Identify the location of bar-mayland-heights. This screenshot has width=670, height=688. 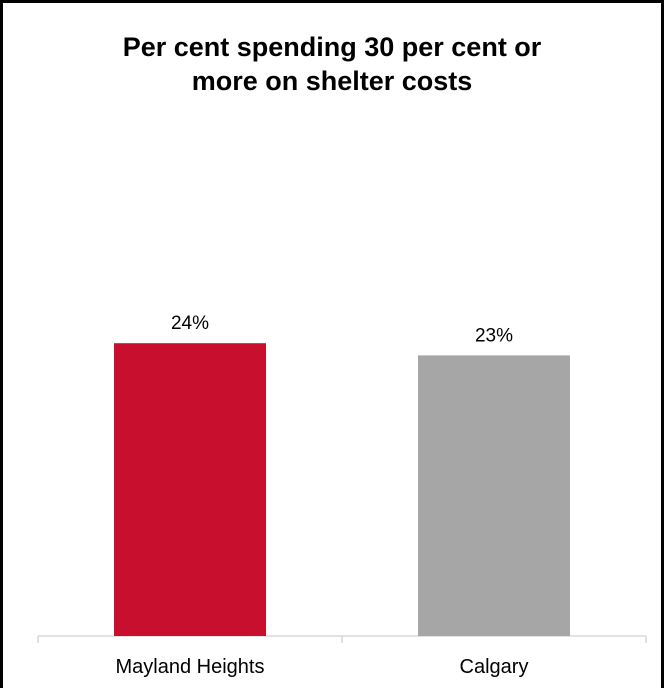
(190, 489).